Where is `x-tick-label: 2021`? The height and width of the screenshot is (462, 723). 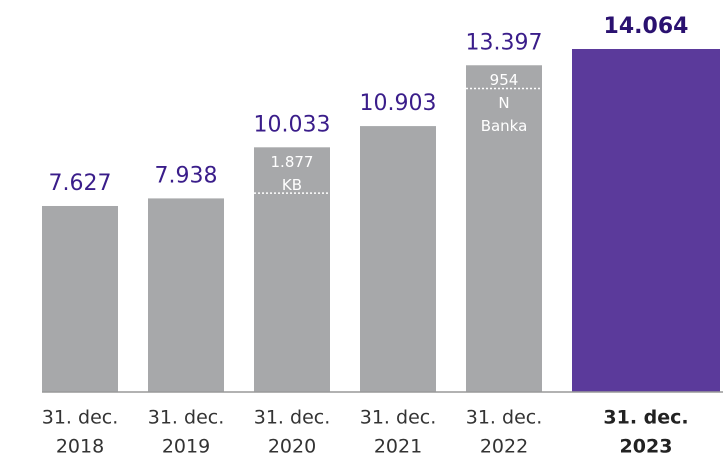
x-tick-label: 2021 is located at coordinates (398, 447).